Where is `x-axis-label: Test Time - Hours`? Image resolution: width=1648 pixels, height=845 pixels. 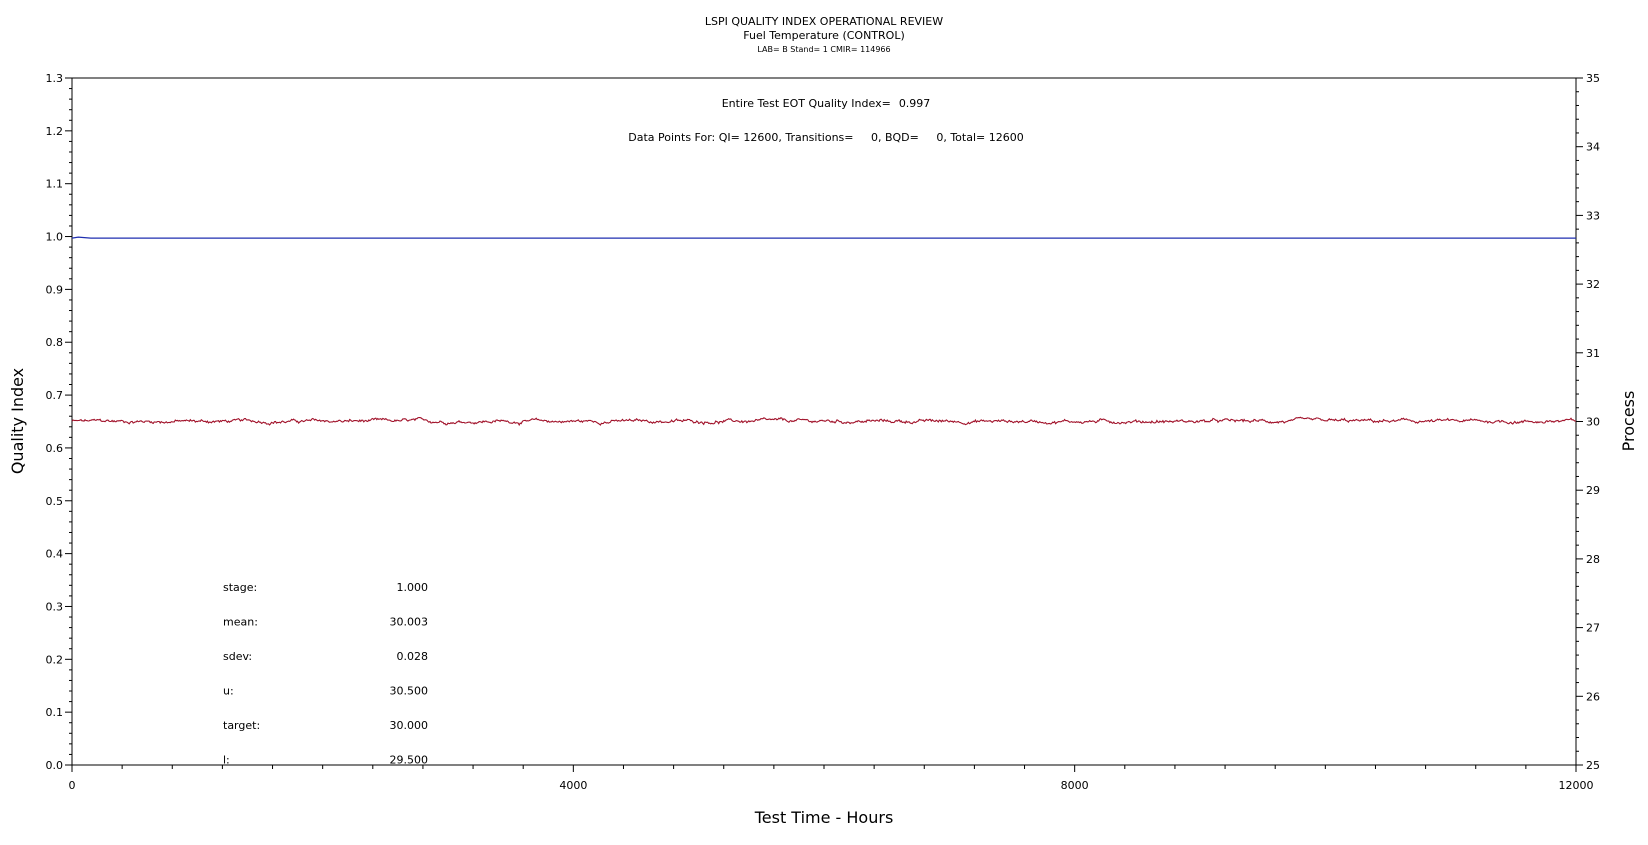 x-axis-label: Test Time - Hours is located at coordinates (824, 817).